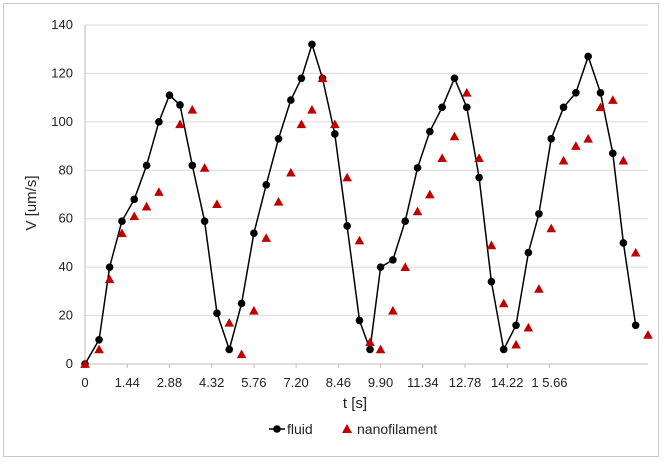 The image size is (664, 462). Describe the element at coordinates (62, 121) in the screenshot. I see `y-tick-label: 100` at that location.